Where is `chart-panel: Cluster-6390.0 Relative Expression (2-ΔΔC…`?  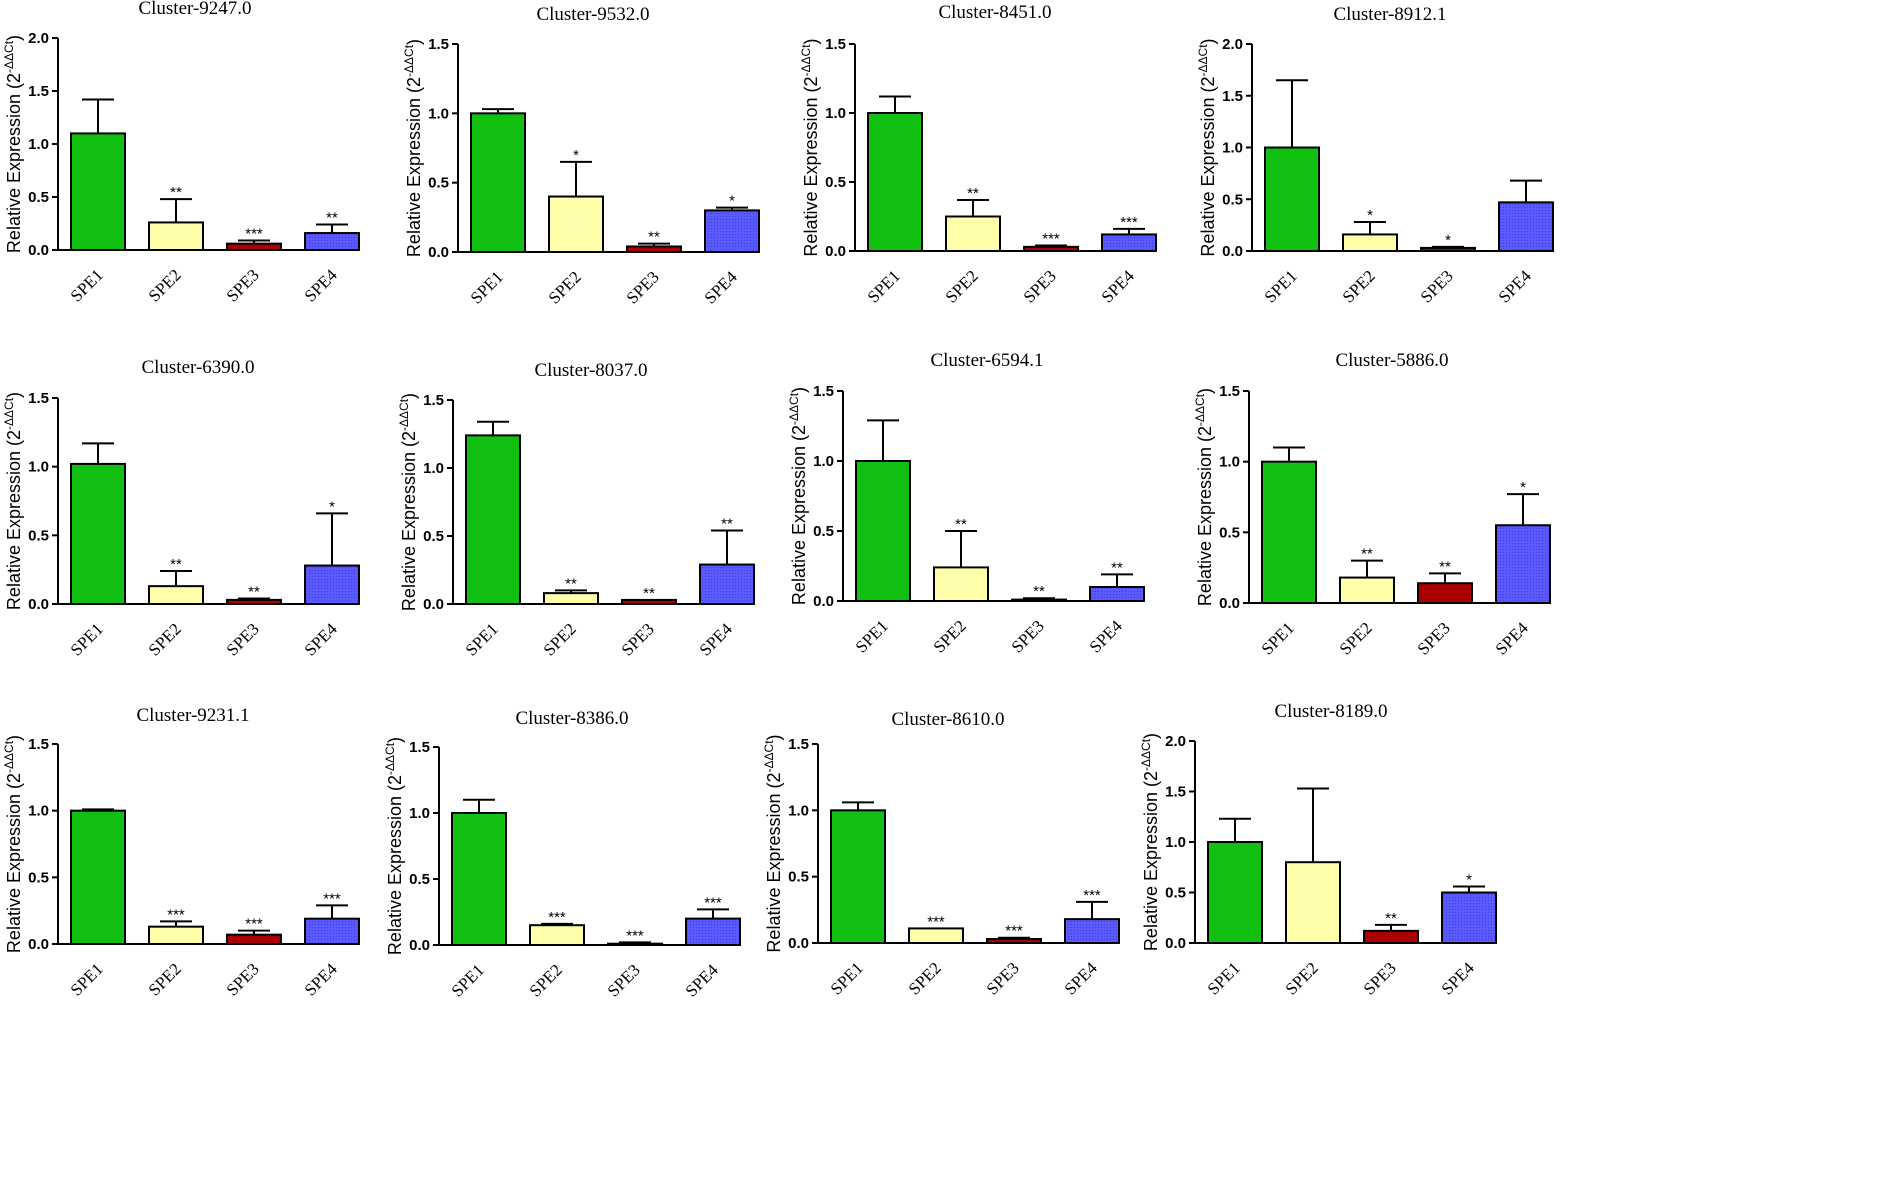 chart-panel: Cluster-6390.0 Relative Expression (2-ΔΔC… is located at coordinates (181, 508).